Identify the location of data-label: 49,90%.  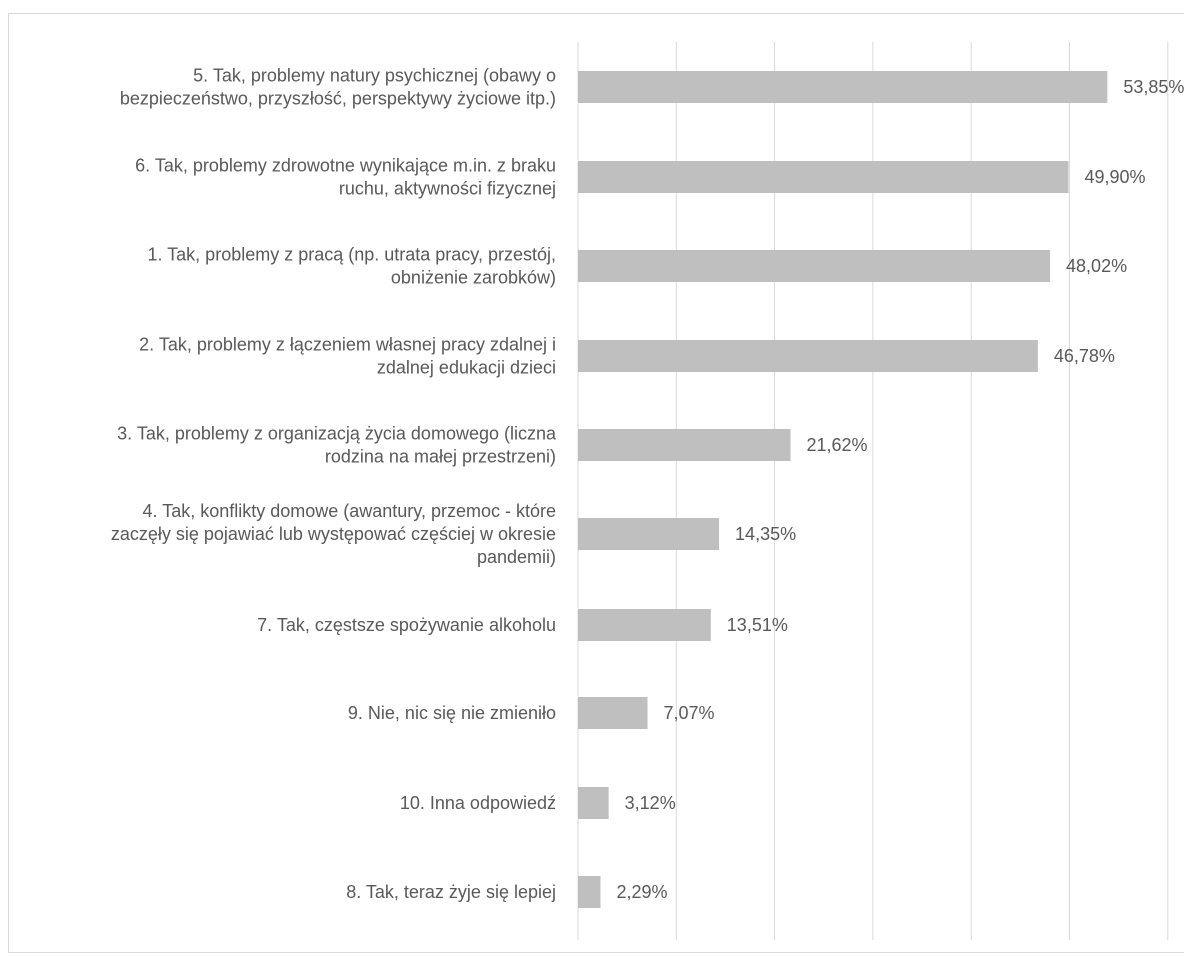
(1115, 177).